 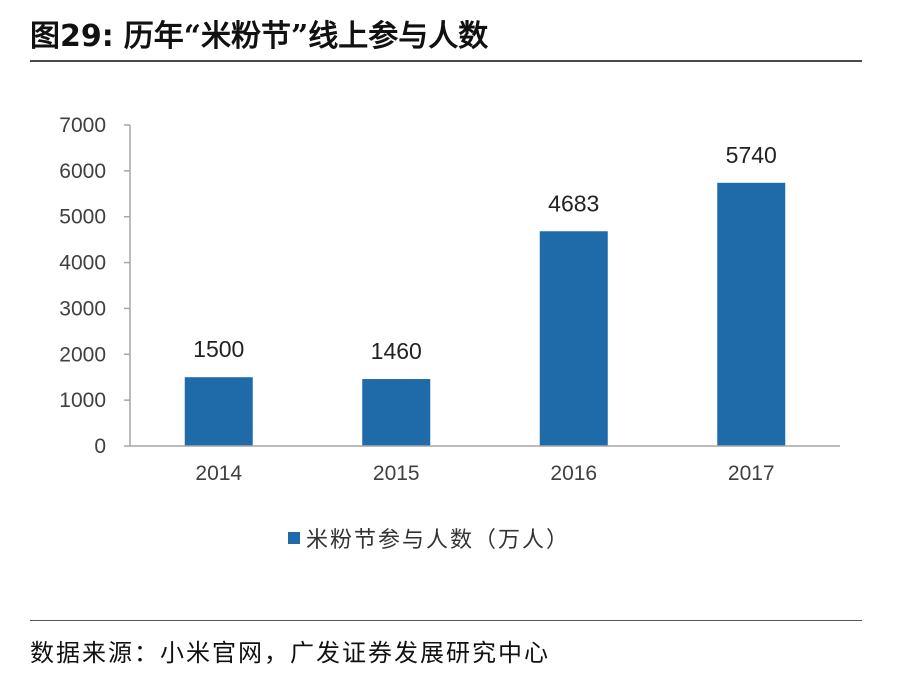 What do you see at coordinates (573, 203) in the screenshot?
I see `data-label: 4683` at bounding box center [573, 203].